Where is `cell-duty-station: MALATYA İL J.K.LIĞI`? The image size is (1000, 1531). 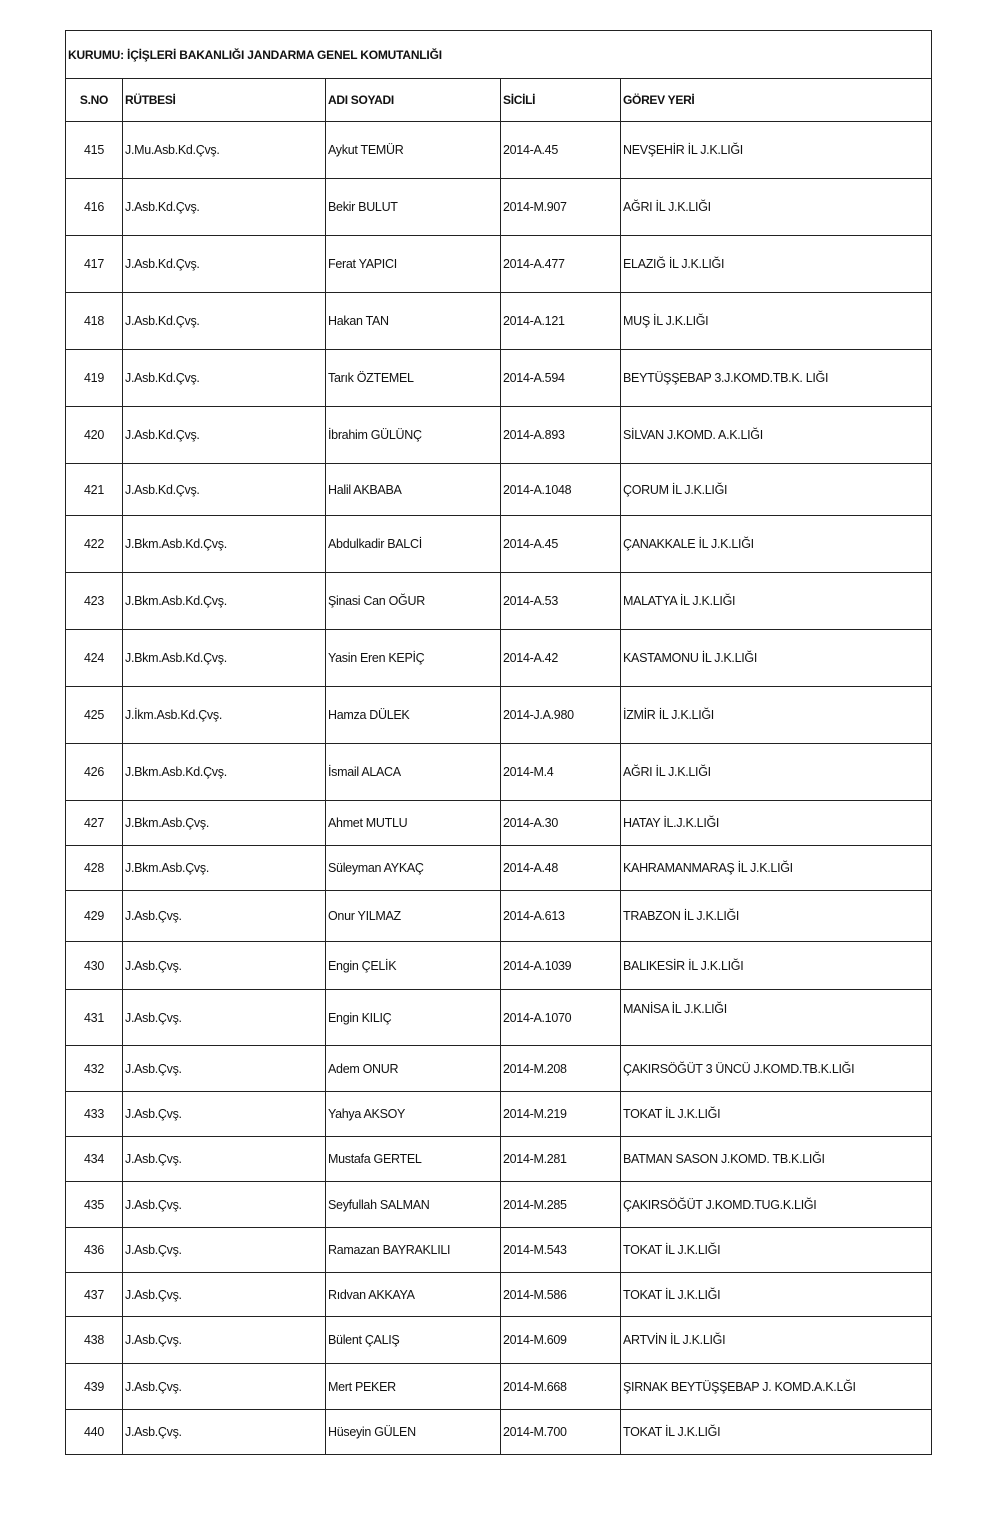
cell-duty-station: MALATYA İL J.K.LIĞI is located at coordinates (679, 601).